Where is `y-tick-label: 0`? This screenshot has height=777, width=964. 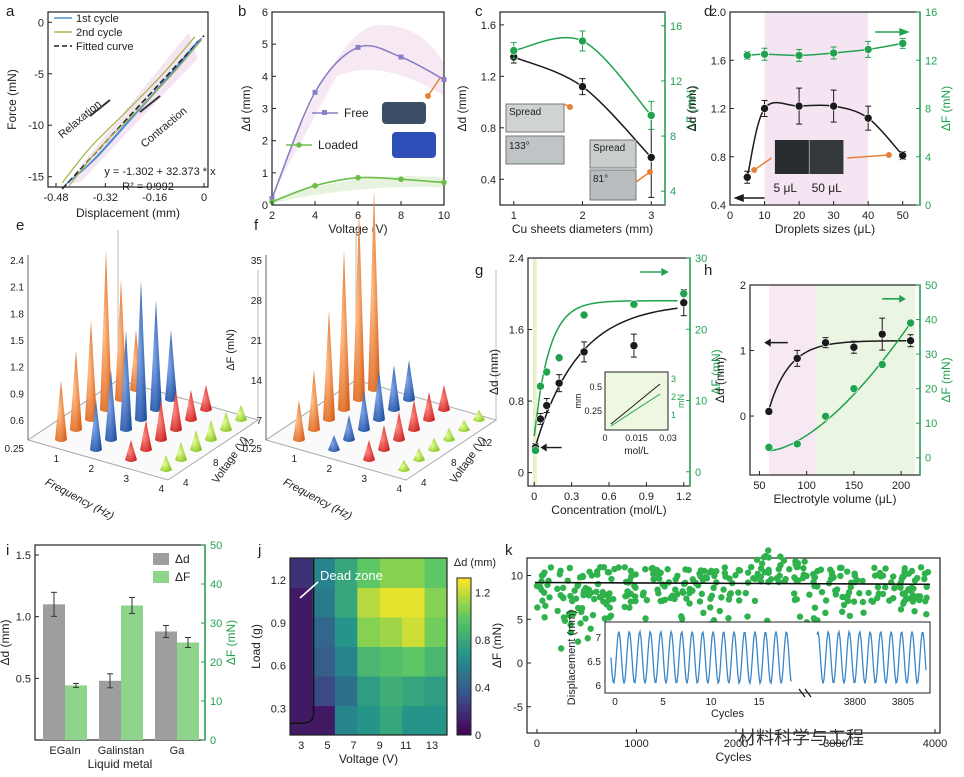
y-tick-label: 0 is located at coordinates (743, 417).